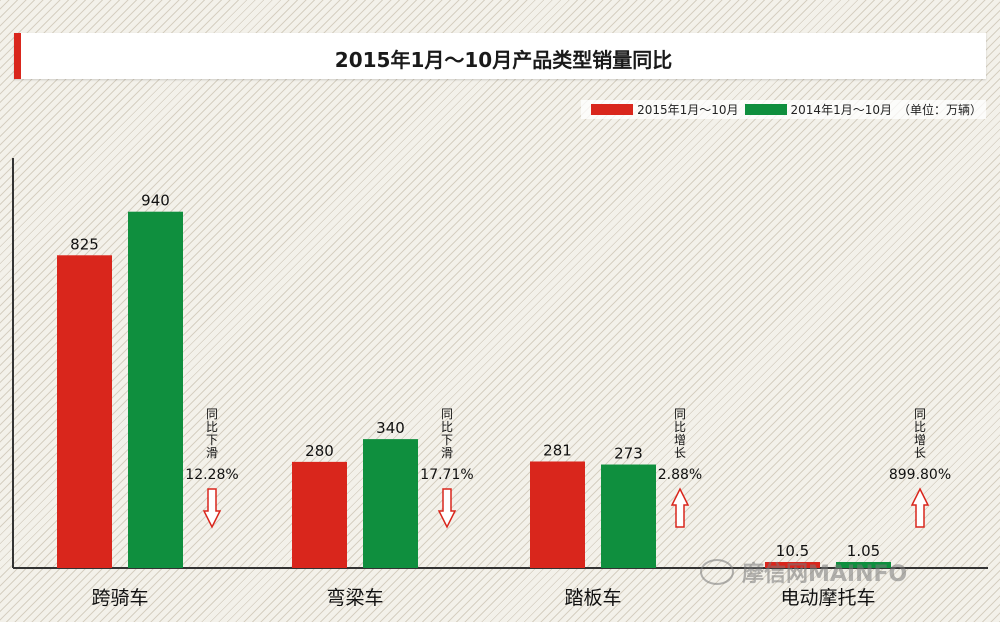 The height and width of the screenshot is (622, 1000). Describe the element at coordinates (447, 414) in the screenshot. I see `annotation-char-wanliang-0: 同` at that location.